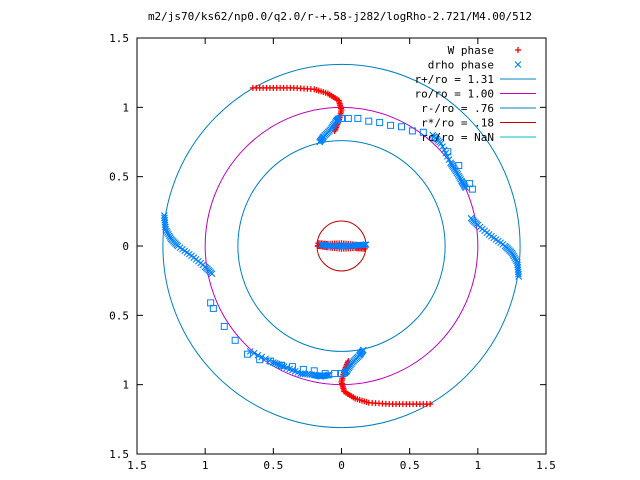 The width and height of the screenshot is (640, 480). I want to click on legend-label: drho phase, so click(461, 65).